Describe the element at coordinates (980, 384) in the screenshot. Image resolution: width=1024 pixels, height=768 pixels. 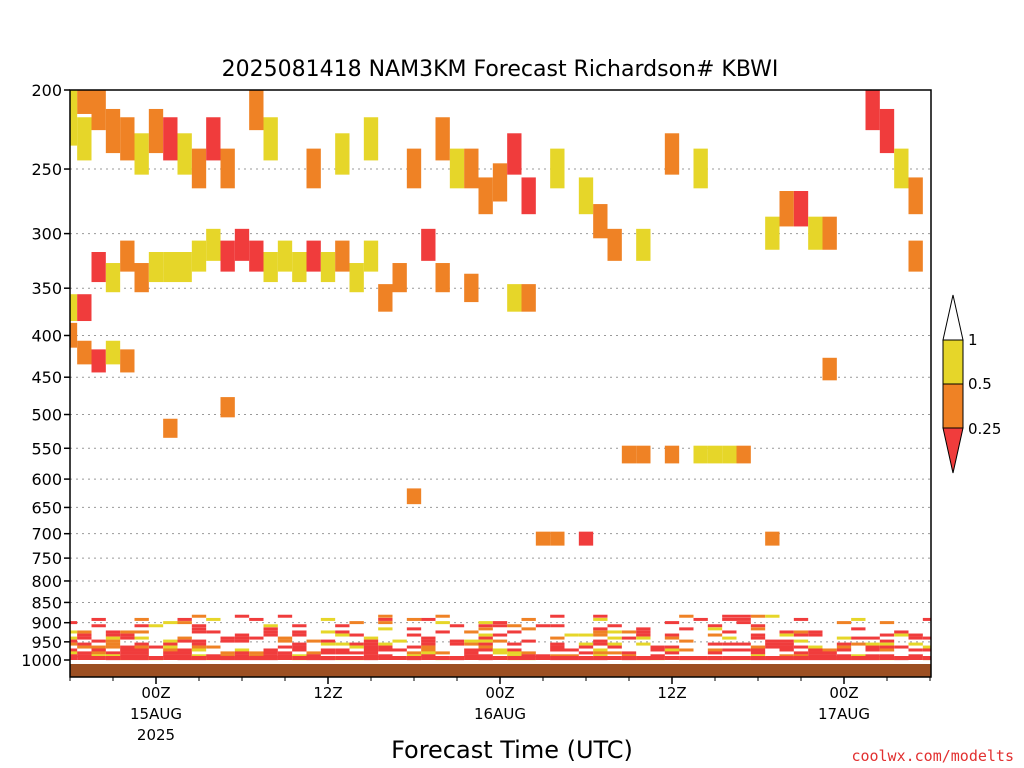
I see `colorbar-label-05: 0.5` at that location.